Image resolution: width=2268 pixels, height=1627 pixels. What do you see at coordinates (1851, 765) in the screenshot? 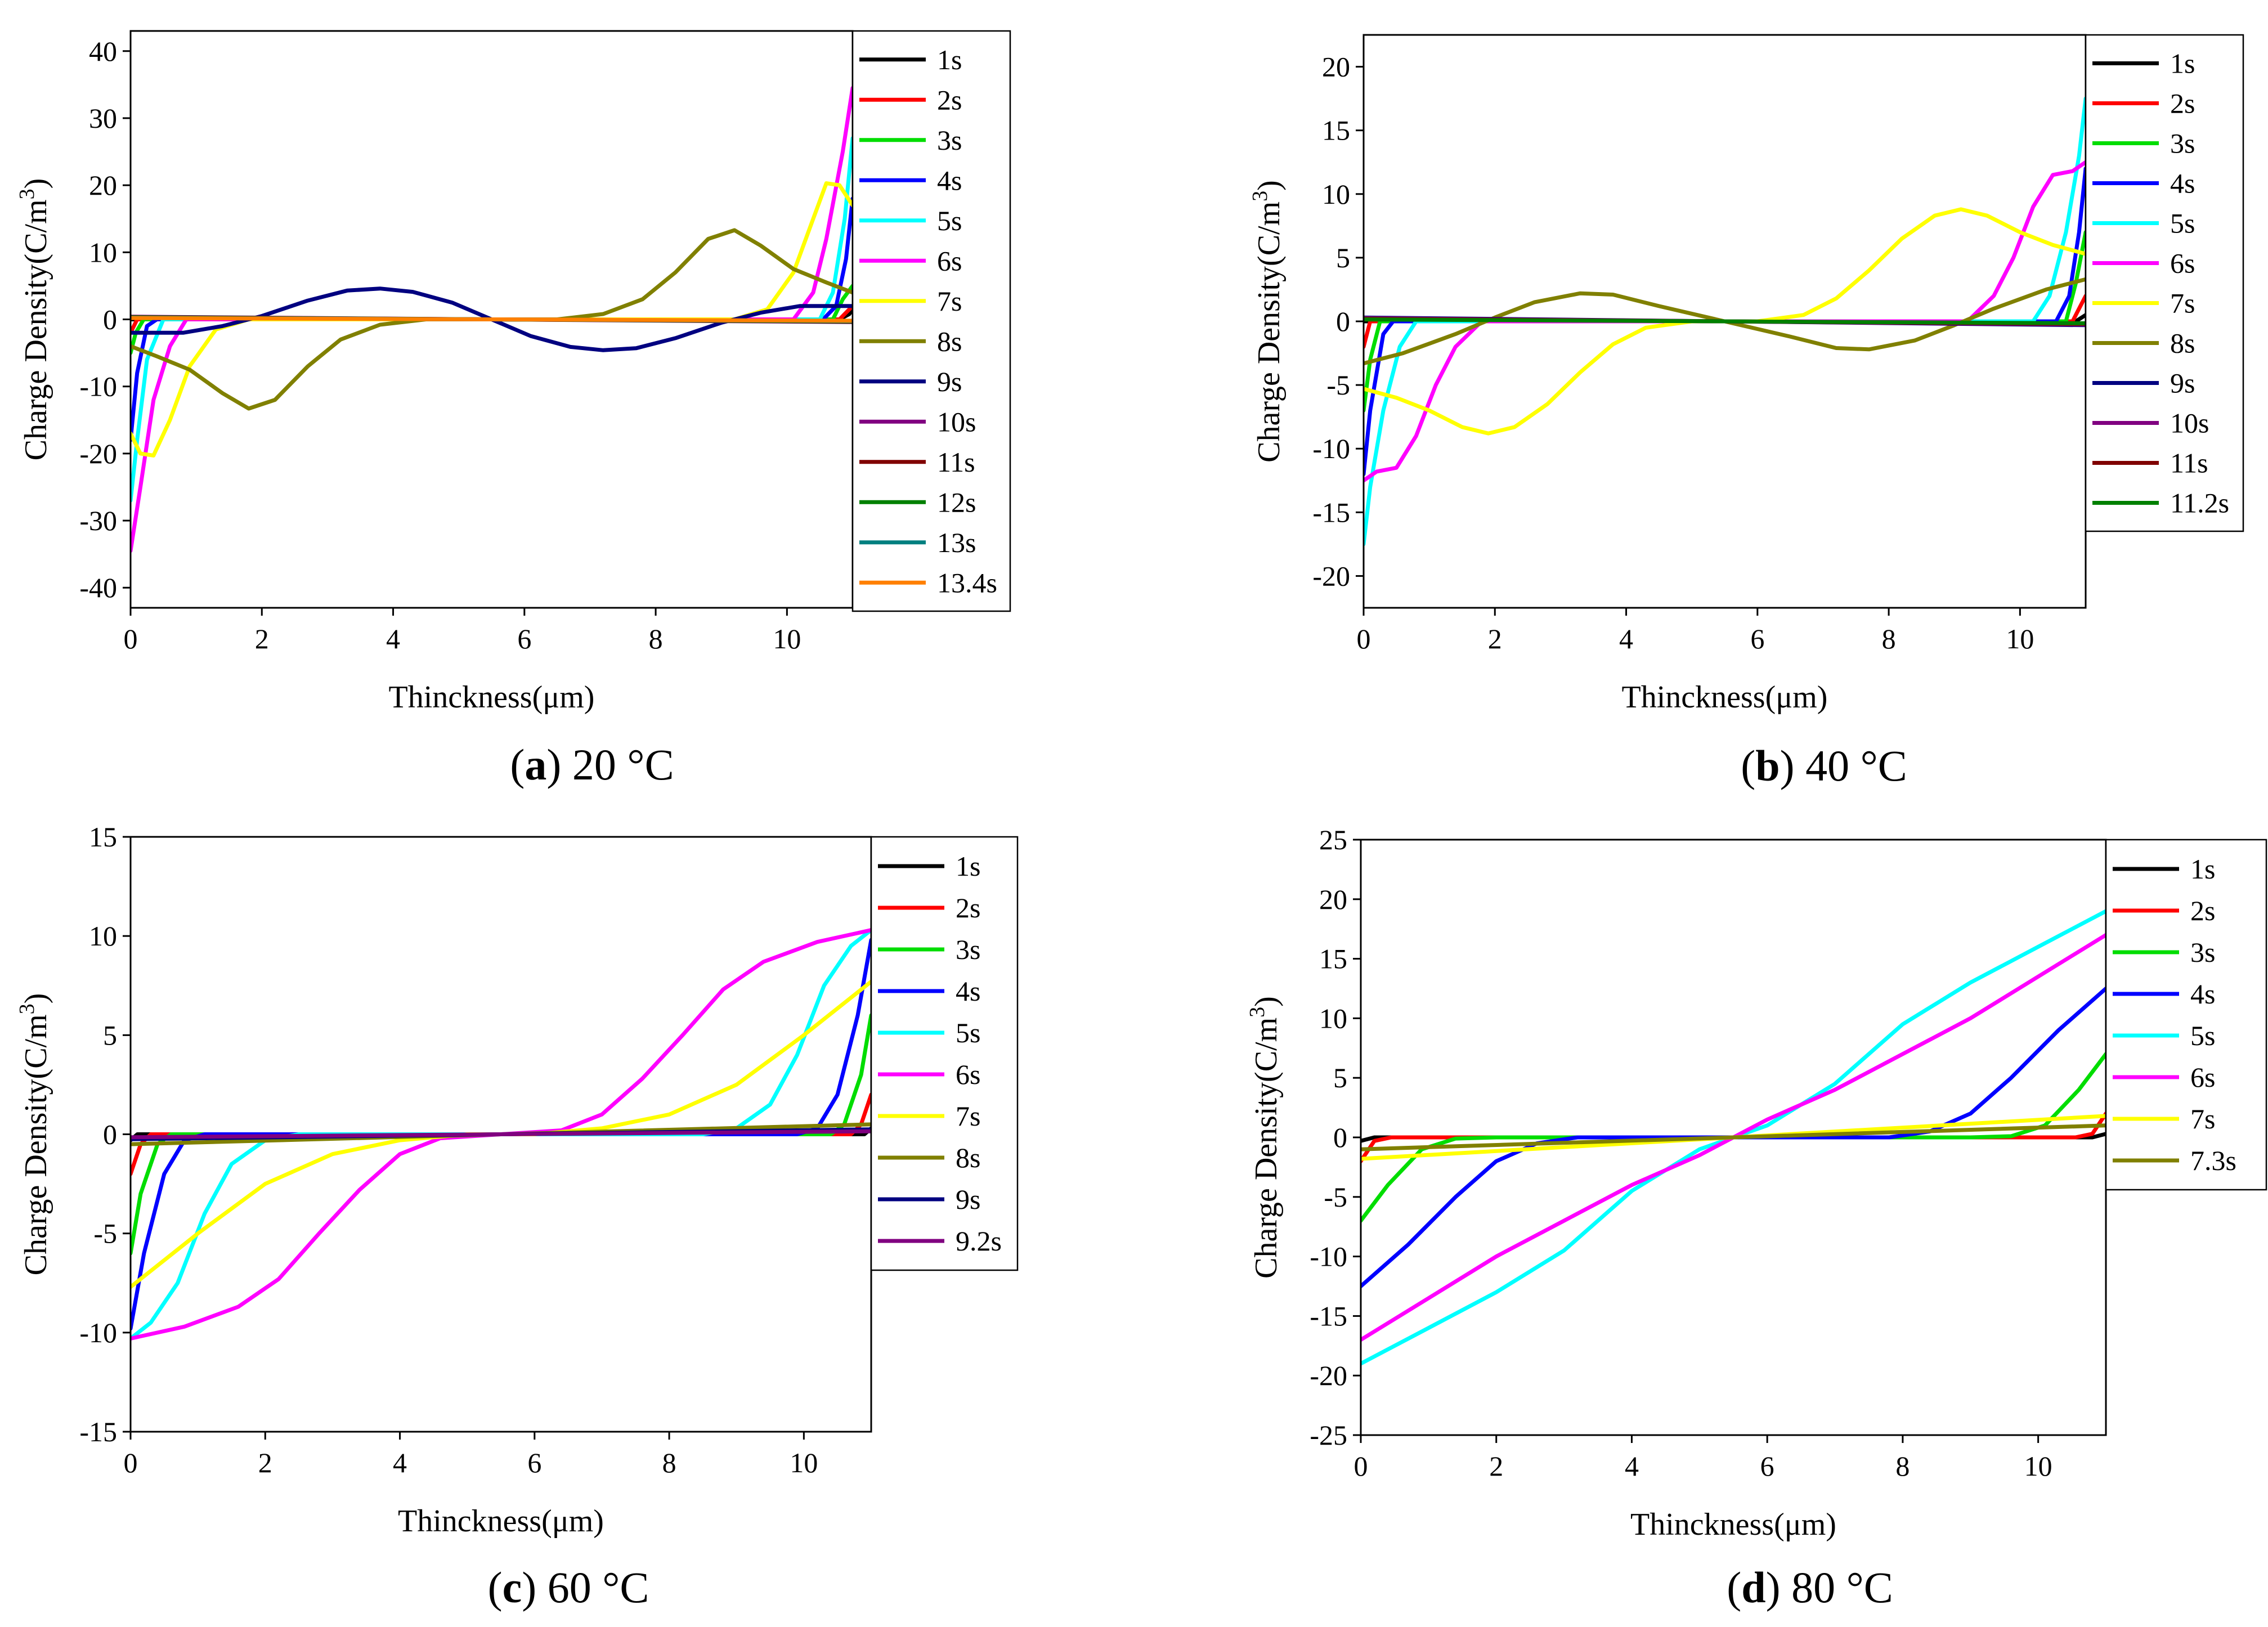
I see `caption-text: 40 °C` at bounding box center [1851, 765].